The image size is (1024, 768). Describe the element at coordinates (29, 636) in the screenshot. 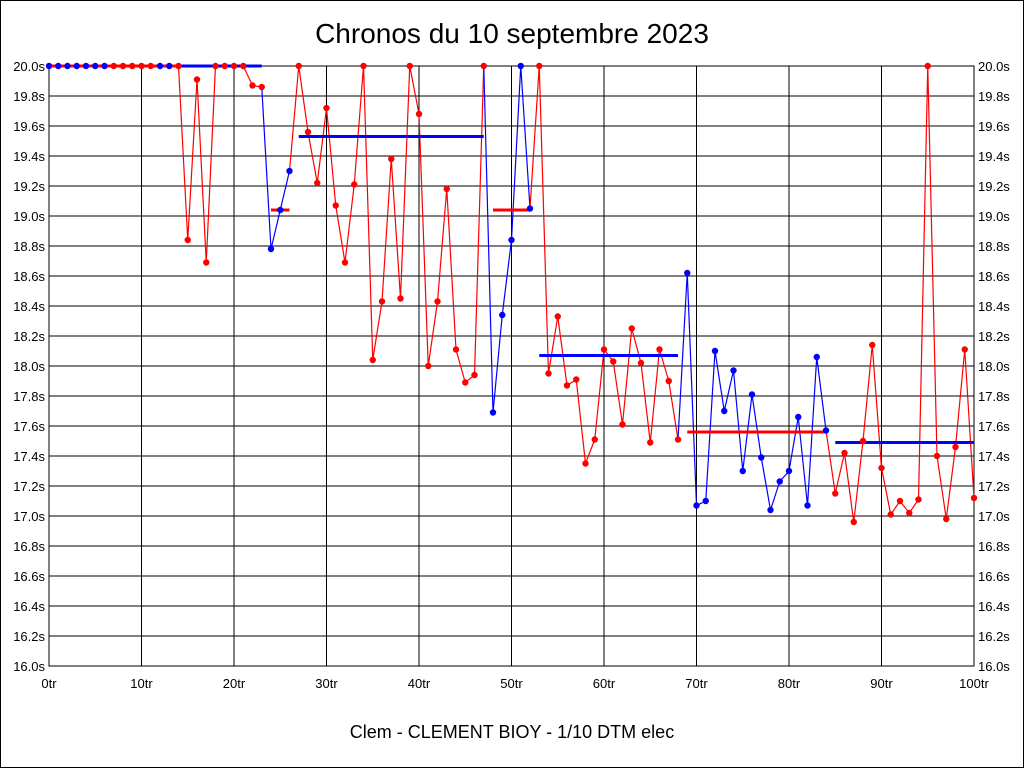

I see `y-tick-label-left: 16.2s` at that location.